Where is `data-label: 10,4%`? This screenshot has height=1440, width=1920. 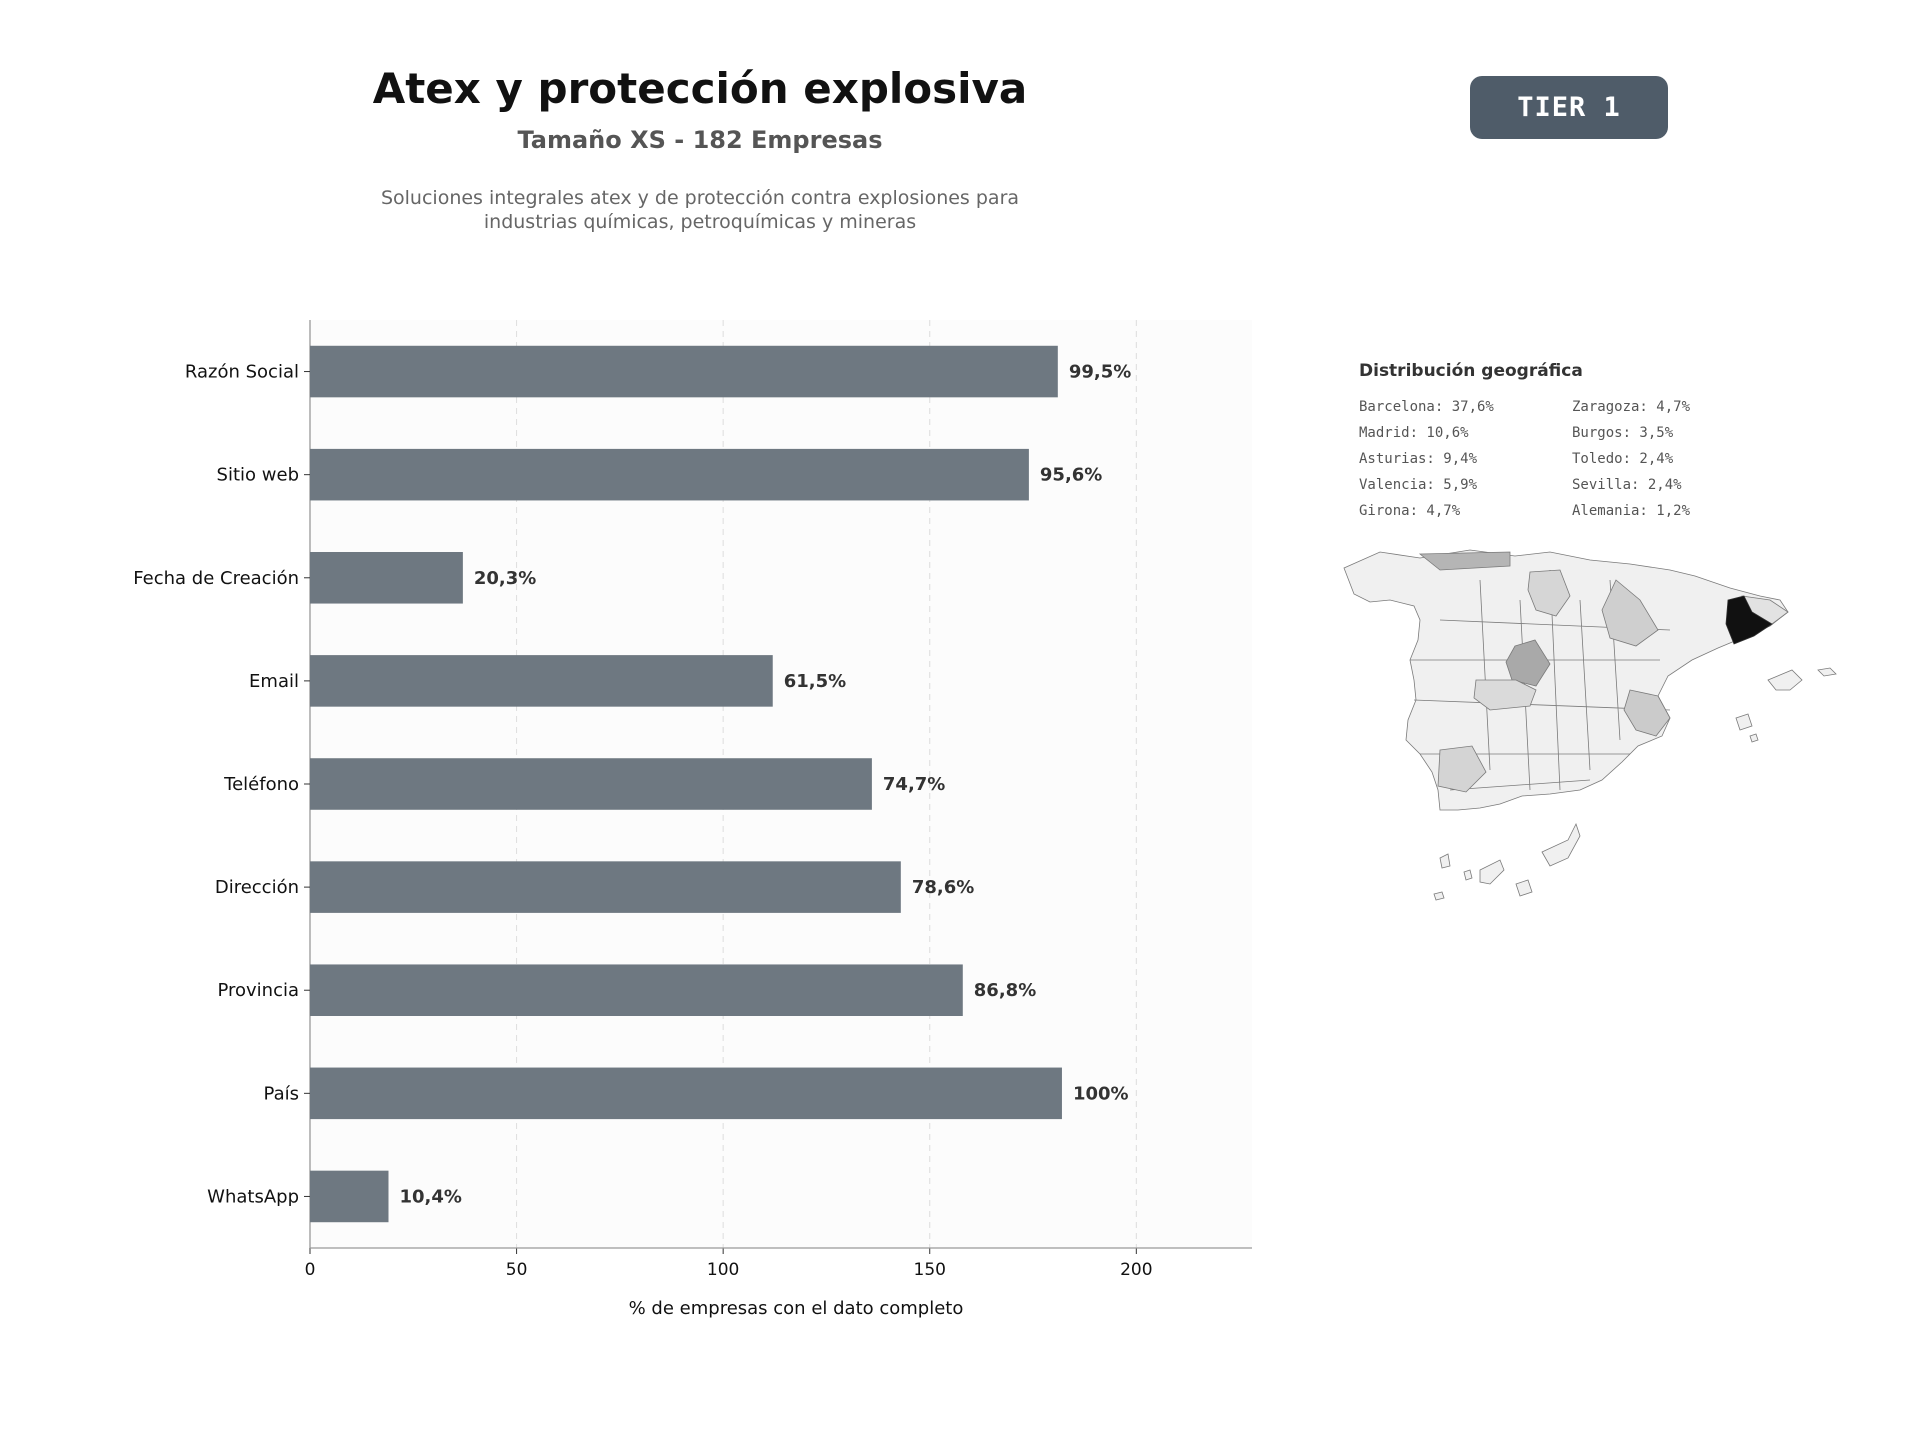 data-label: 10,4% is located at coordinates (431, 1196).